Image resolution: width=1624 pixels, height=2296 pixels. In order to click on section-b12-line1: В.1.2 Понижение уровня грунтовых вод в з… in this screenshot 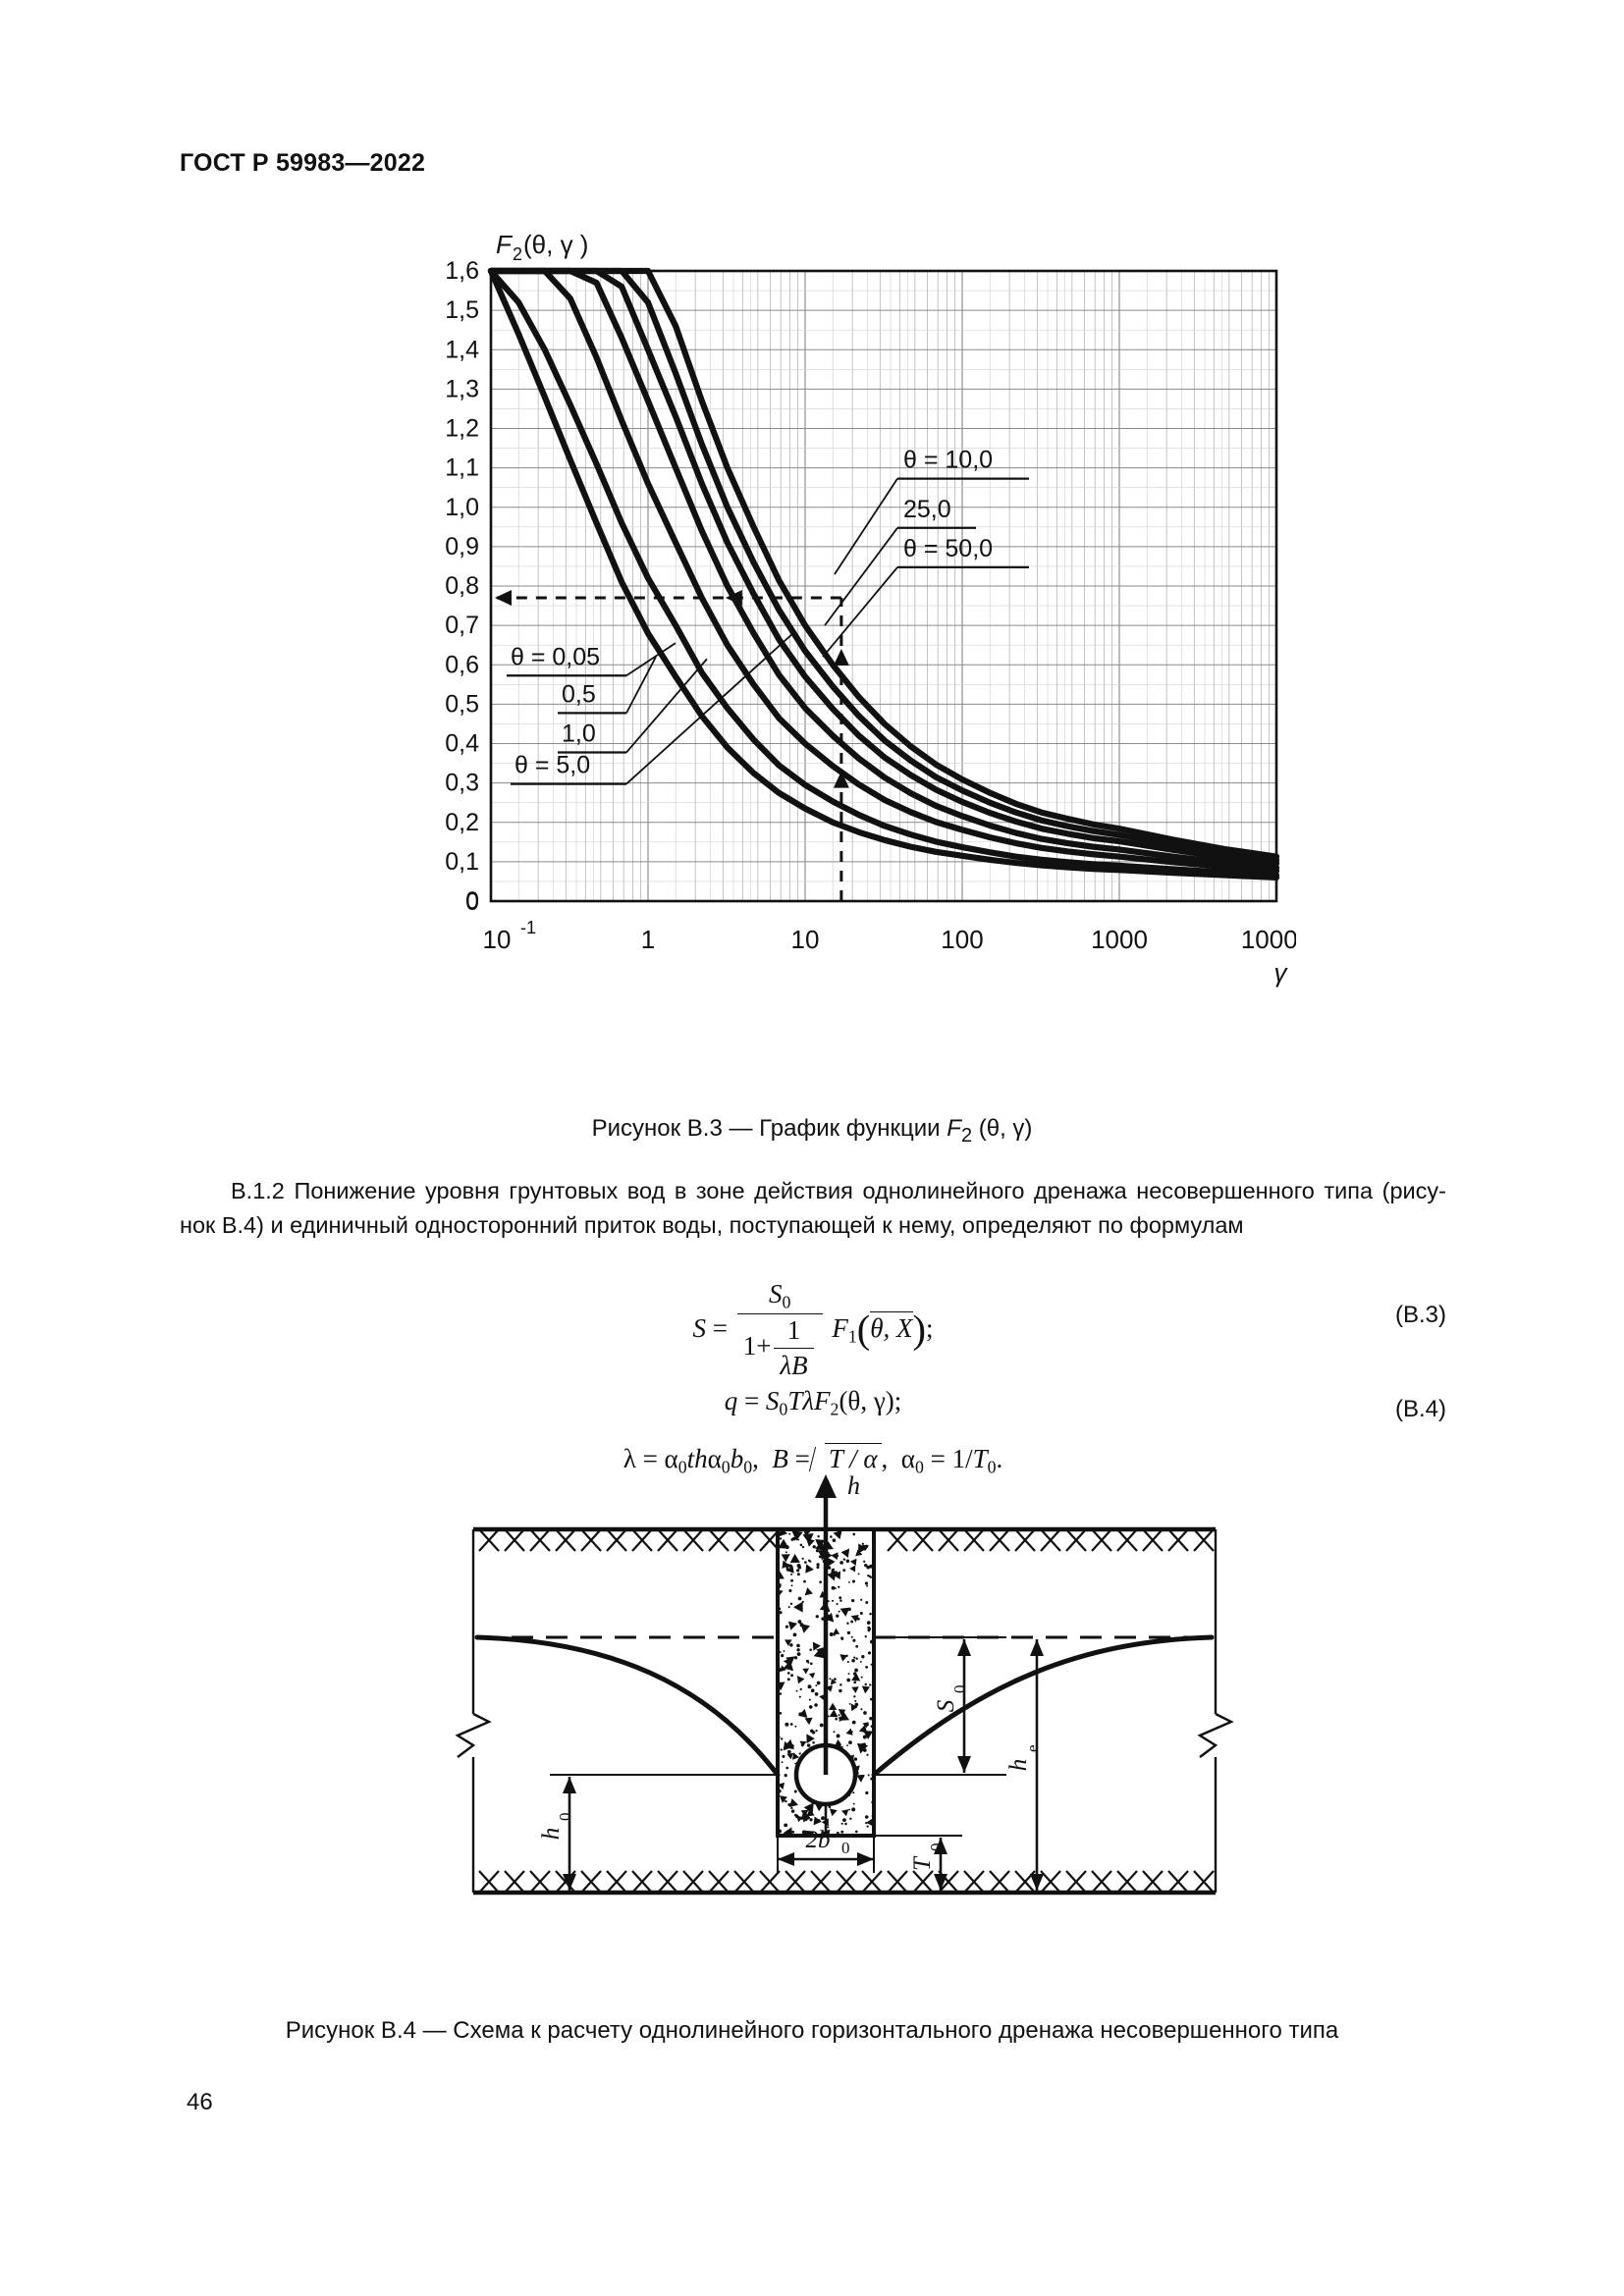, I will do `click(838, 1190)`.